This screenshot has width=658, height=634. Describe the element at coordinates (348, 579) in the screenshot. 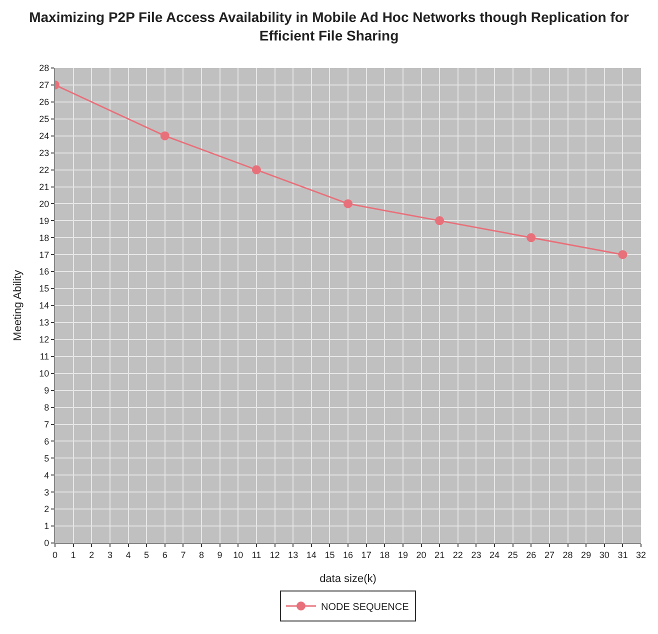

I see `x-axis-title: data size(k)` at that location.